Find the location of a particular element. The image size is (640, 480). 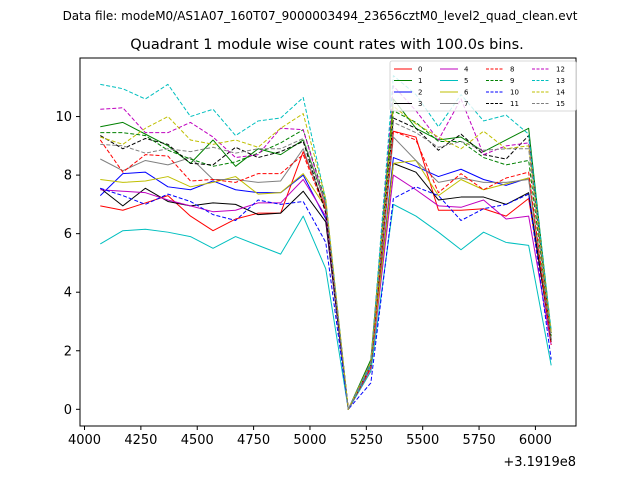

x-tick-label: 4500 is located at coordinates (197, 440).